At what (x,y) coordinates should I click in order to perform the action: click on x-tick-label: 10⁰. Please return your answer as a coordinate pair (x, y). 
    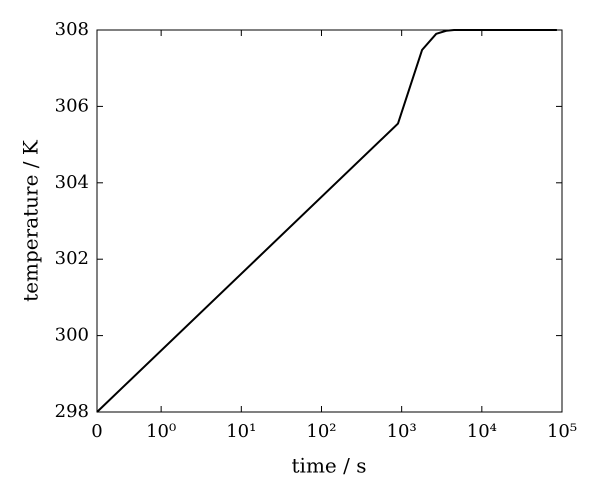
    Looking at the image, I should click on (161, 431).